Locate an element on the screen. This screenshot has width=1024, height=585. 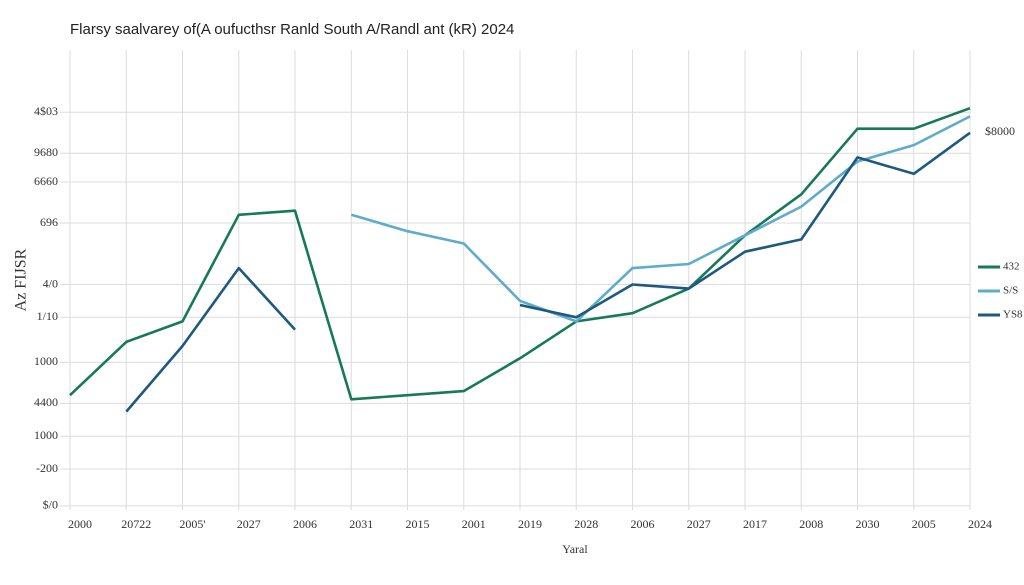
y-tick-label: 9680 is located at coordinates (46, 152).